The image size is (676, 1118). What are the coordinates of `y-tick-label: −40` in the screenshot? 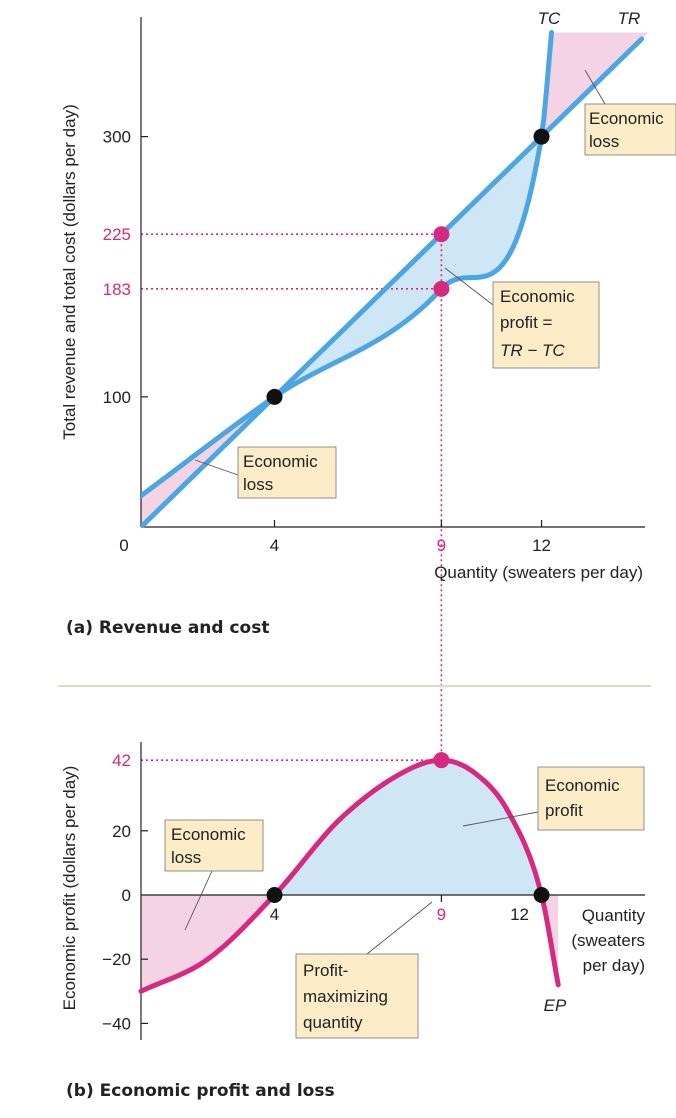 It's located at (116, 1023).